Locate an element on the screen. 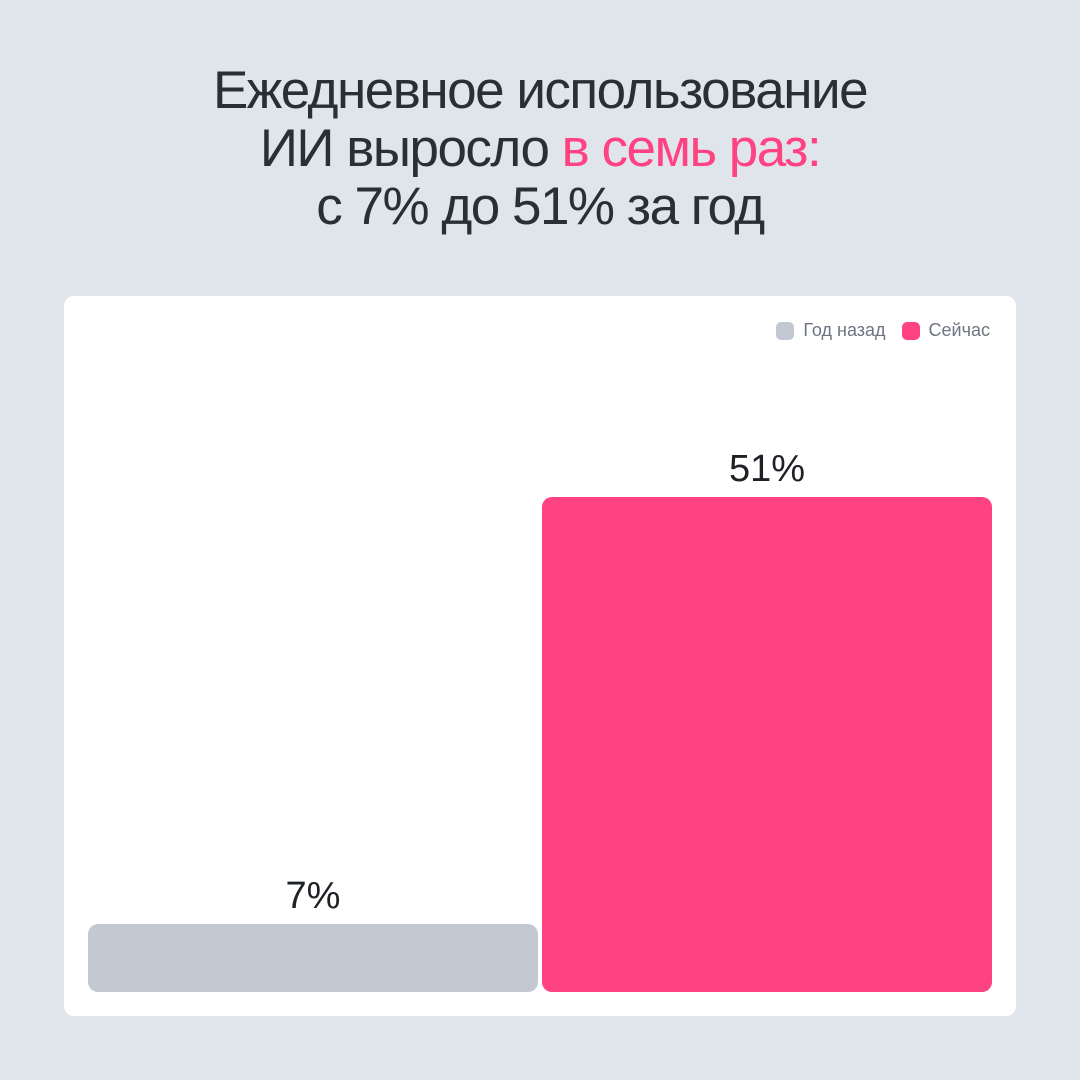  data-label-past: 7% is located at coordinates (313, 896).